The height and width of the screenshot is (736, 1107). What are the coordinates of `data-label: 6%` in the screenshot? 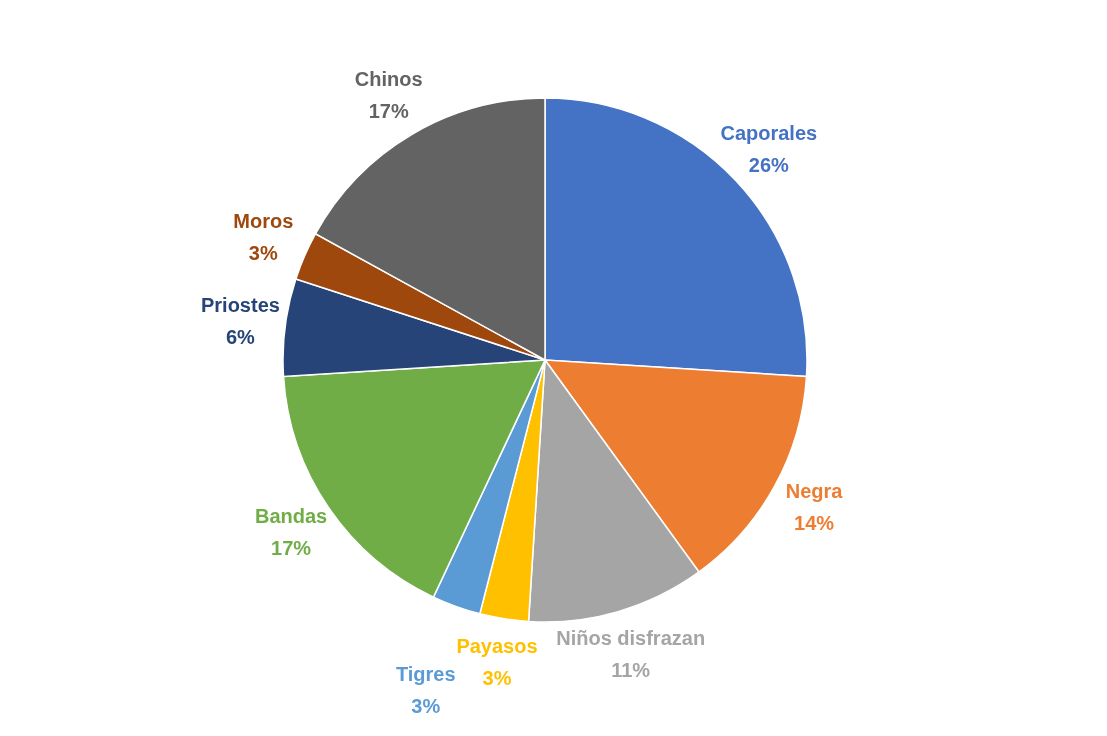 It's located at (240, 336).